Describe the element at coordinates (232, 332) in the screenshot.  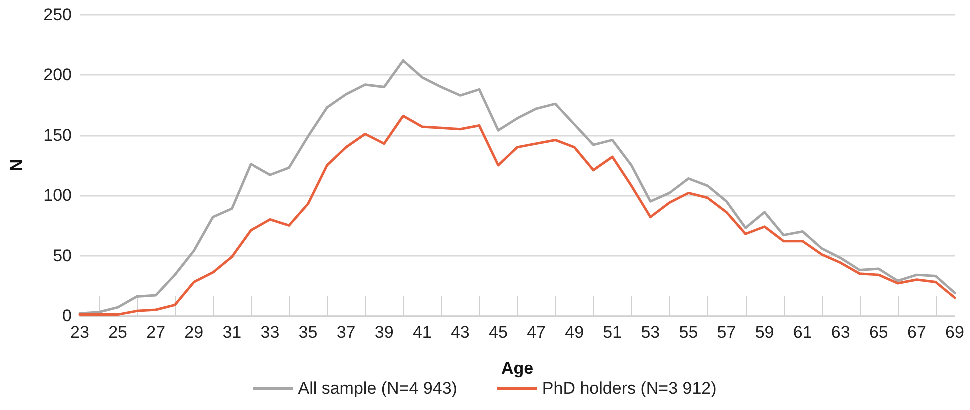
I see `x-tick-label: 31` at that location.